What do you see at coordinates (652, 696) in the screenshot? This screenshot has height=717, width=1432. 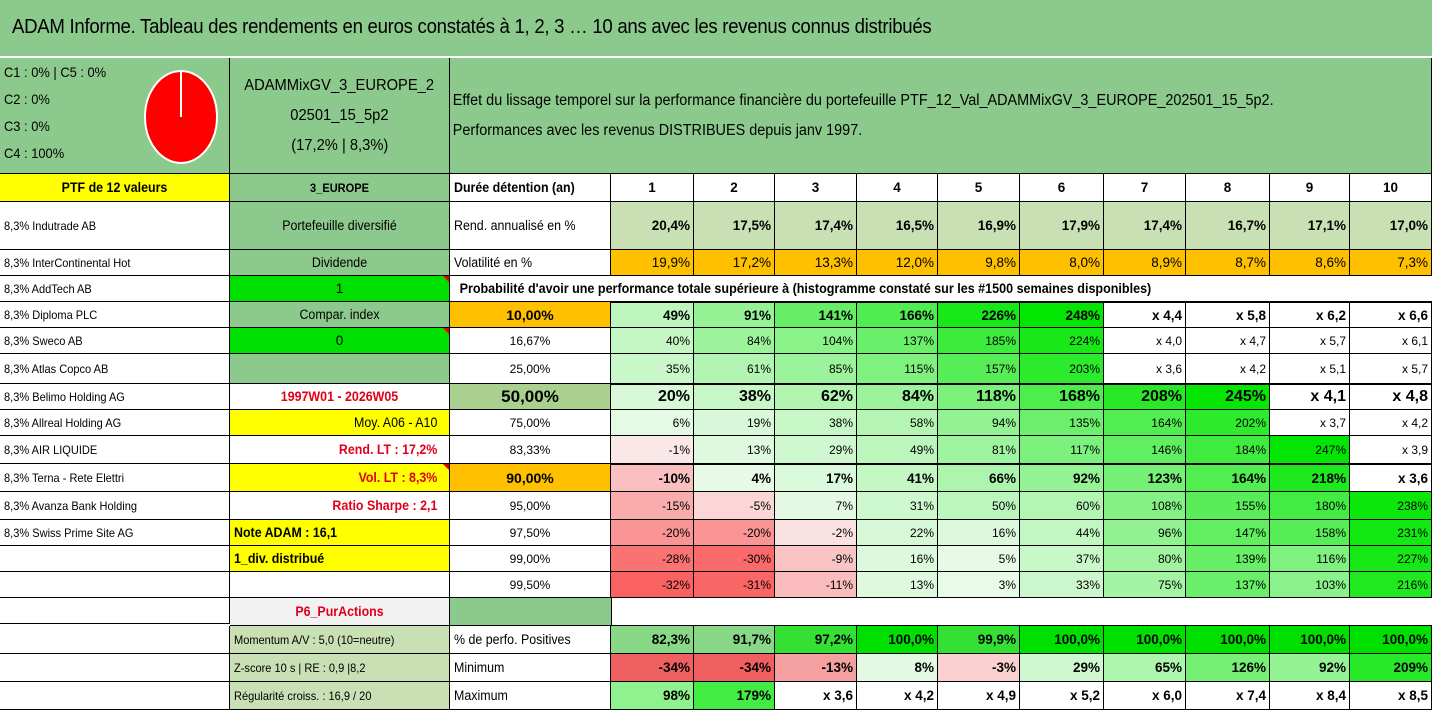 I see `max-value: 98%` at bounding box center [652, 696].